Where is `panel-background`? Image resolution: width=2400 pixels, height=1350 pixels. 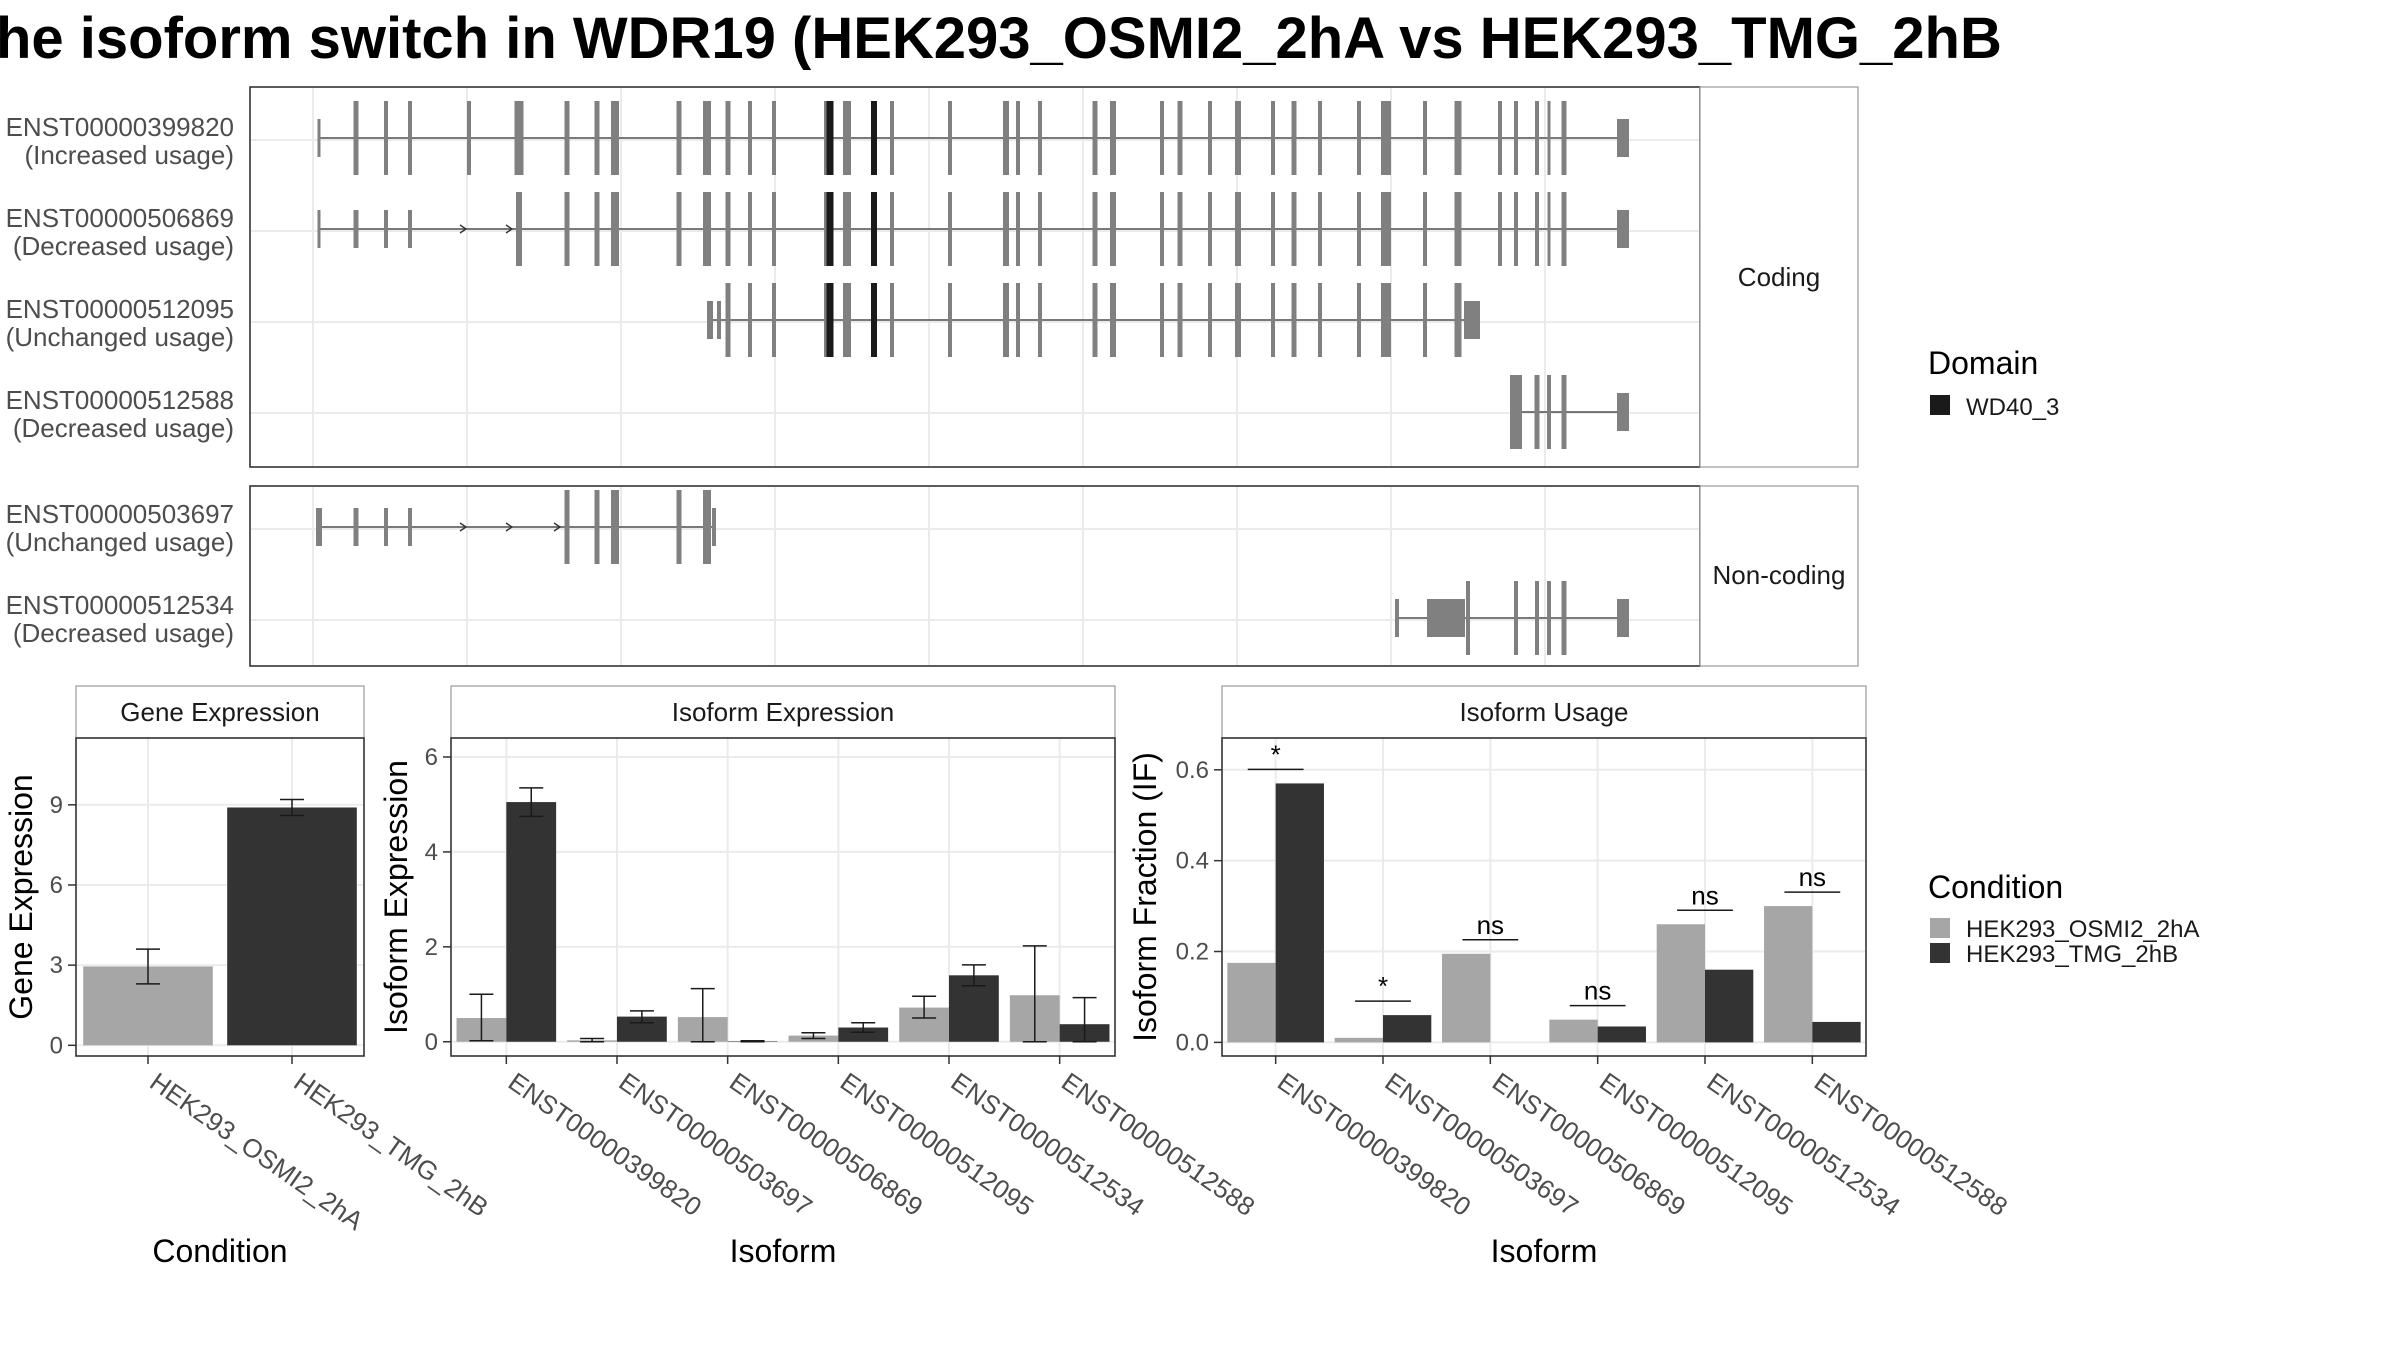 panel-background is located at coordinates (783, 897).